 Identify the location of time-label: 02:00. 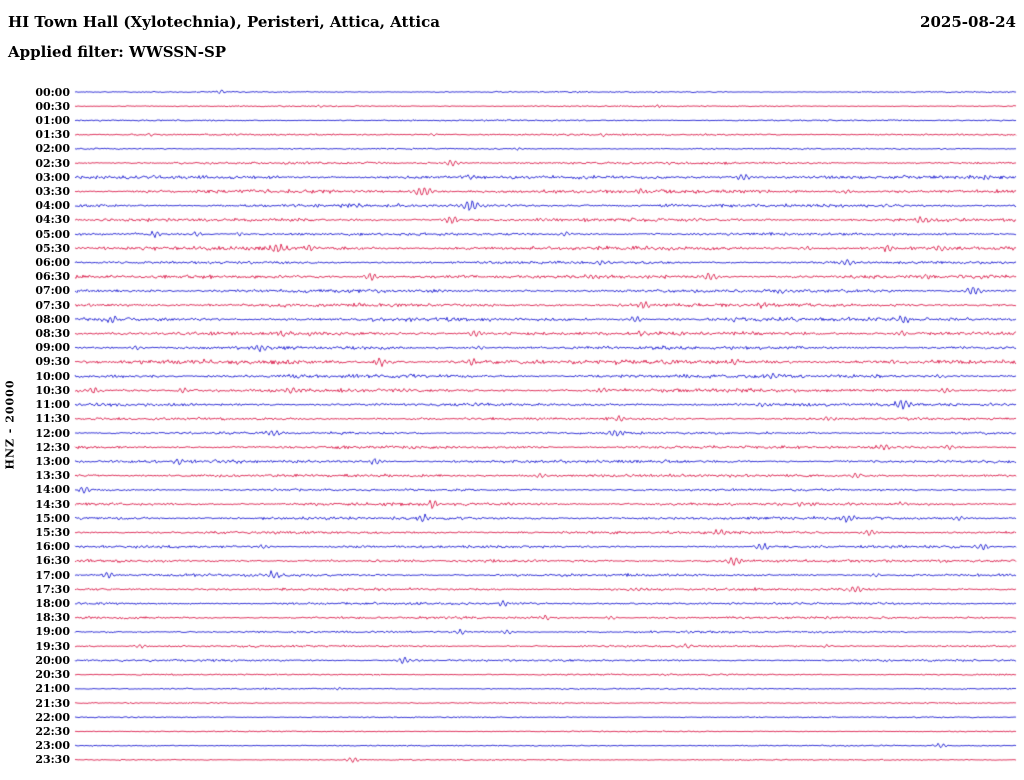
(52, 149).